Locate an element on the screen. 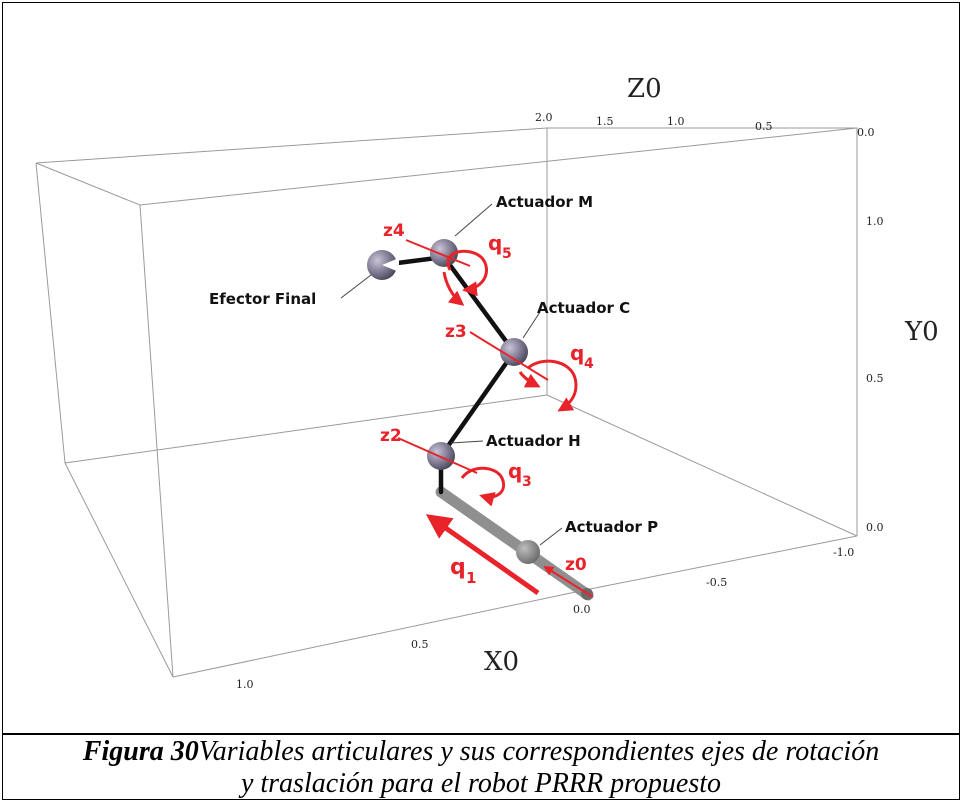  joint-axes is located at coordinates (495, 418).